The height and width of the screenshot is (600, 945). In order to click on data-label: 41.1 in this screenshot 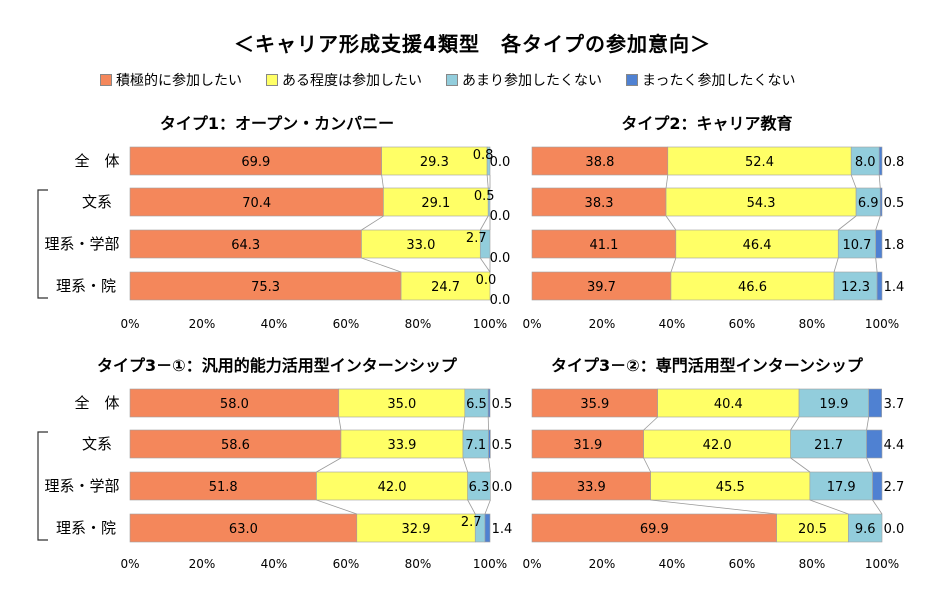, I will do `click(603, 245)`.